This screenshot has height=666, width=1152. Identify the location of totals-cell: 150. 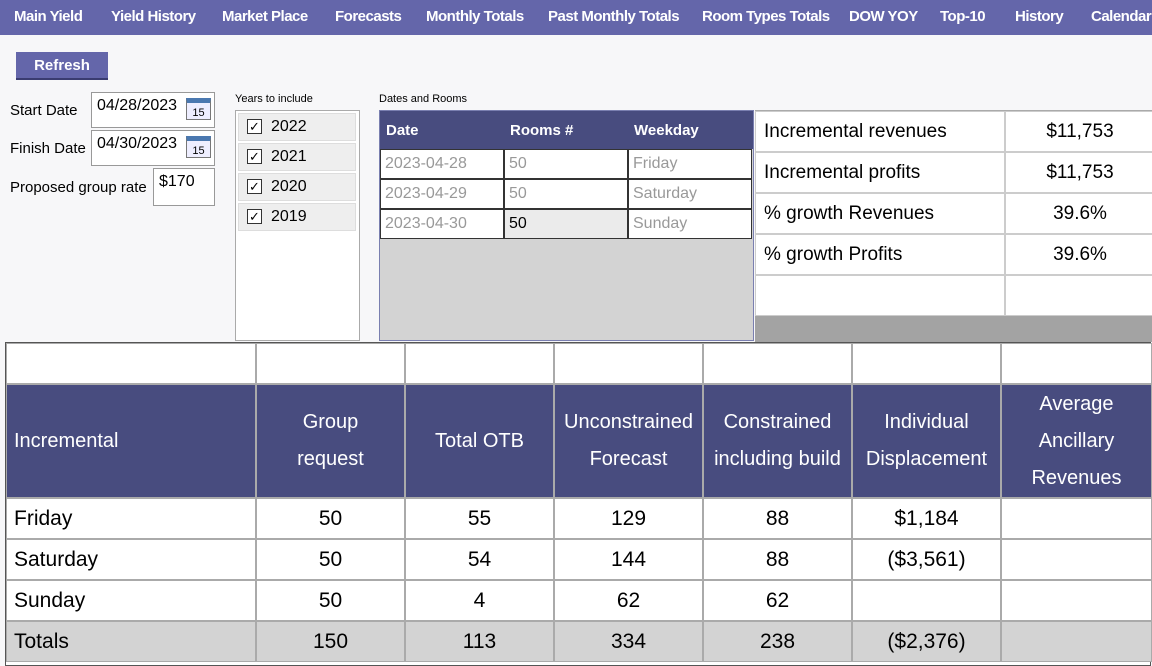
(330, 641).